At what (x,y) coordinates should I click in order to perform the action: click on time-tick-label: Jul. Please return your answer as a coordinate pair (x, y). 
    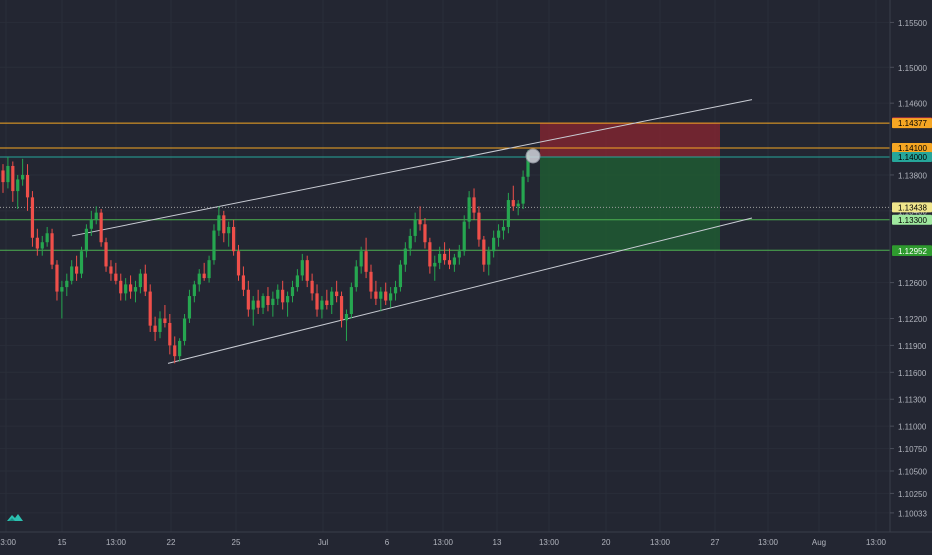
    Looking at the image, I should click on (323, 542).